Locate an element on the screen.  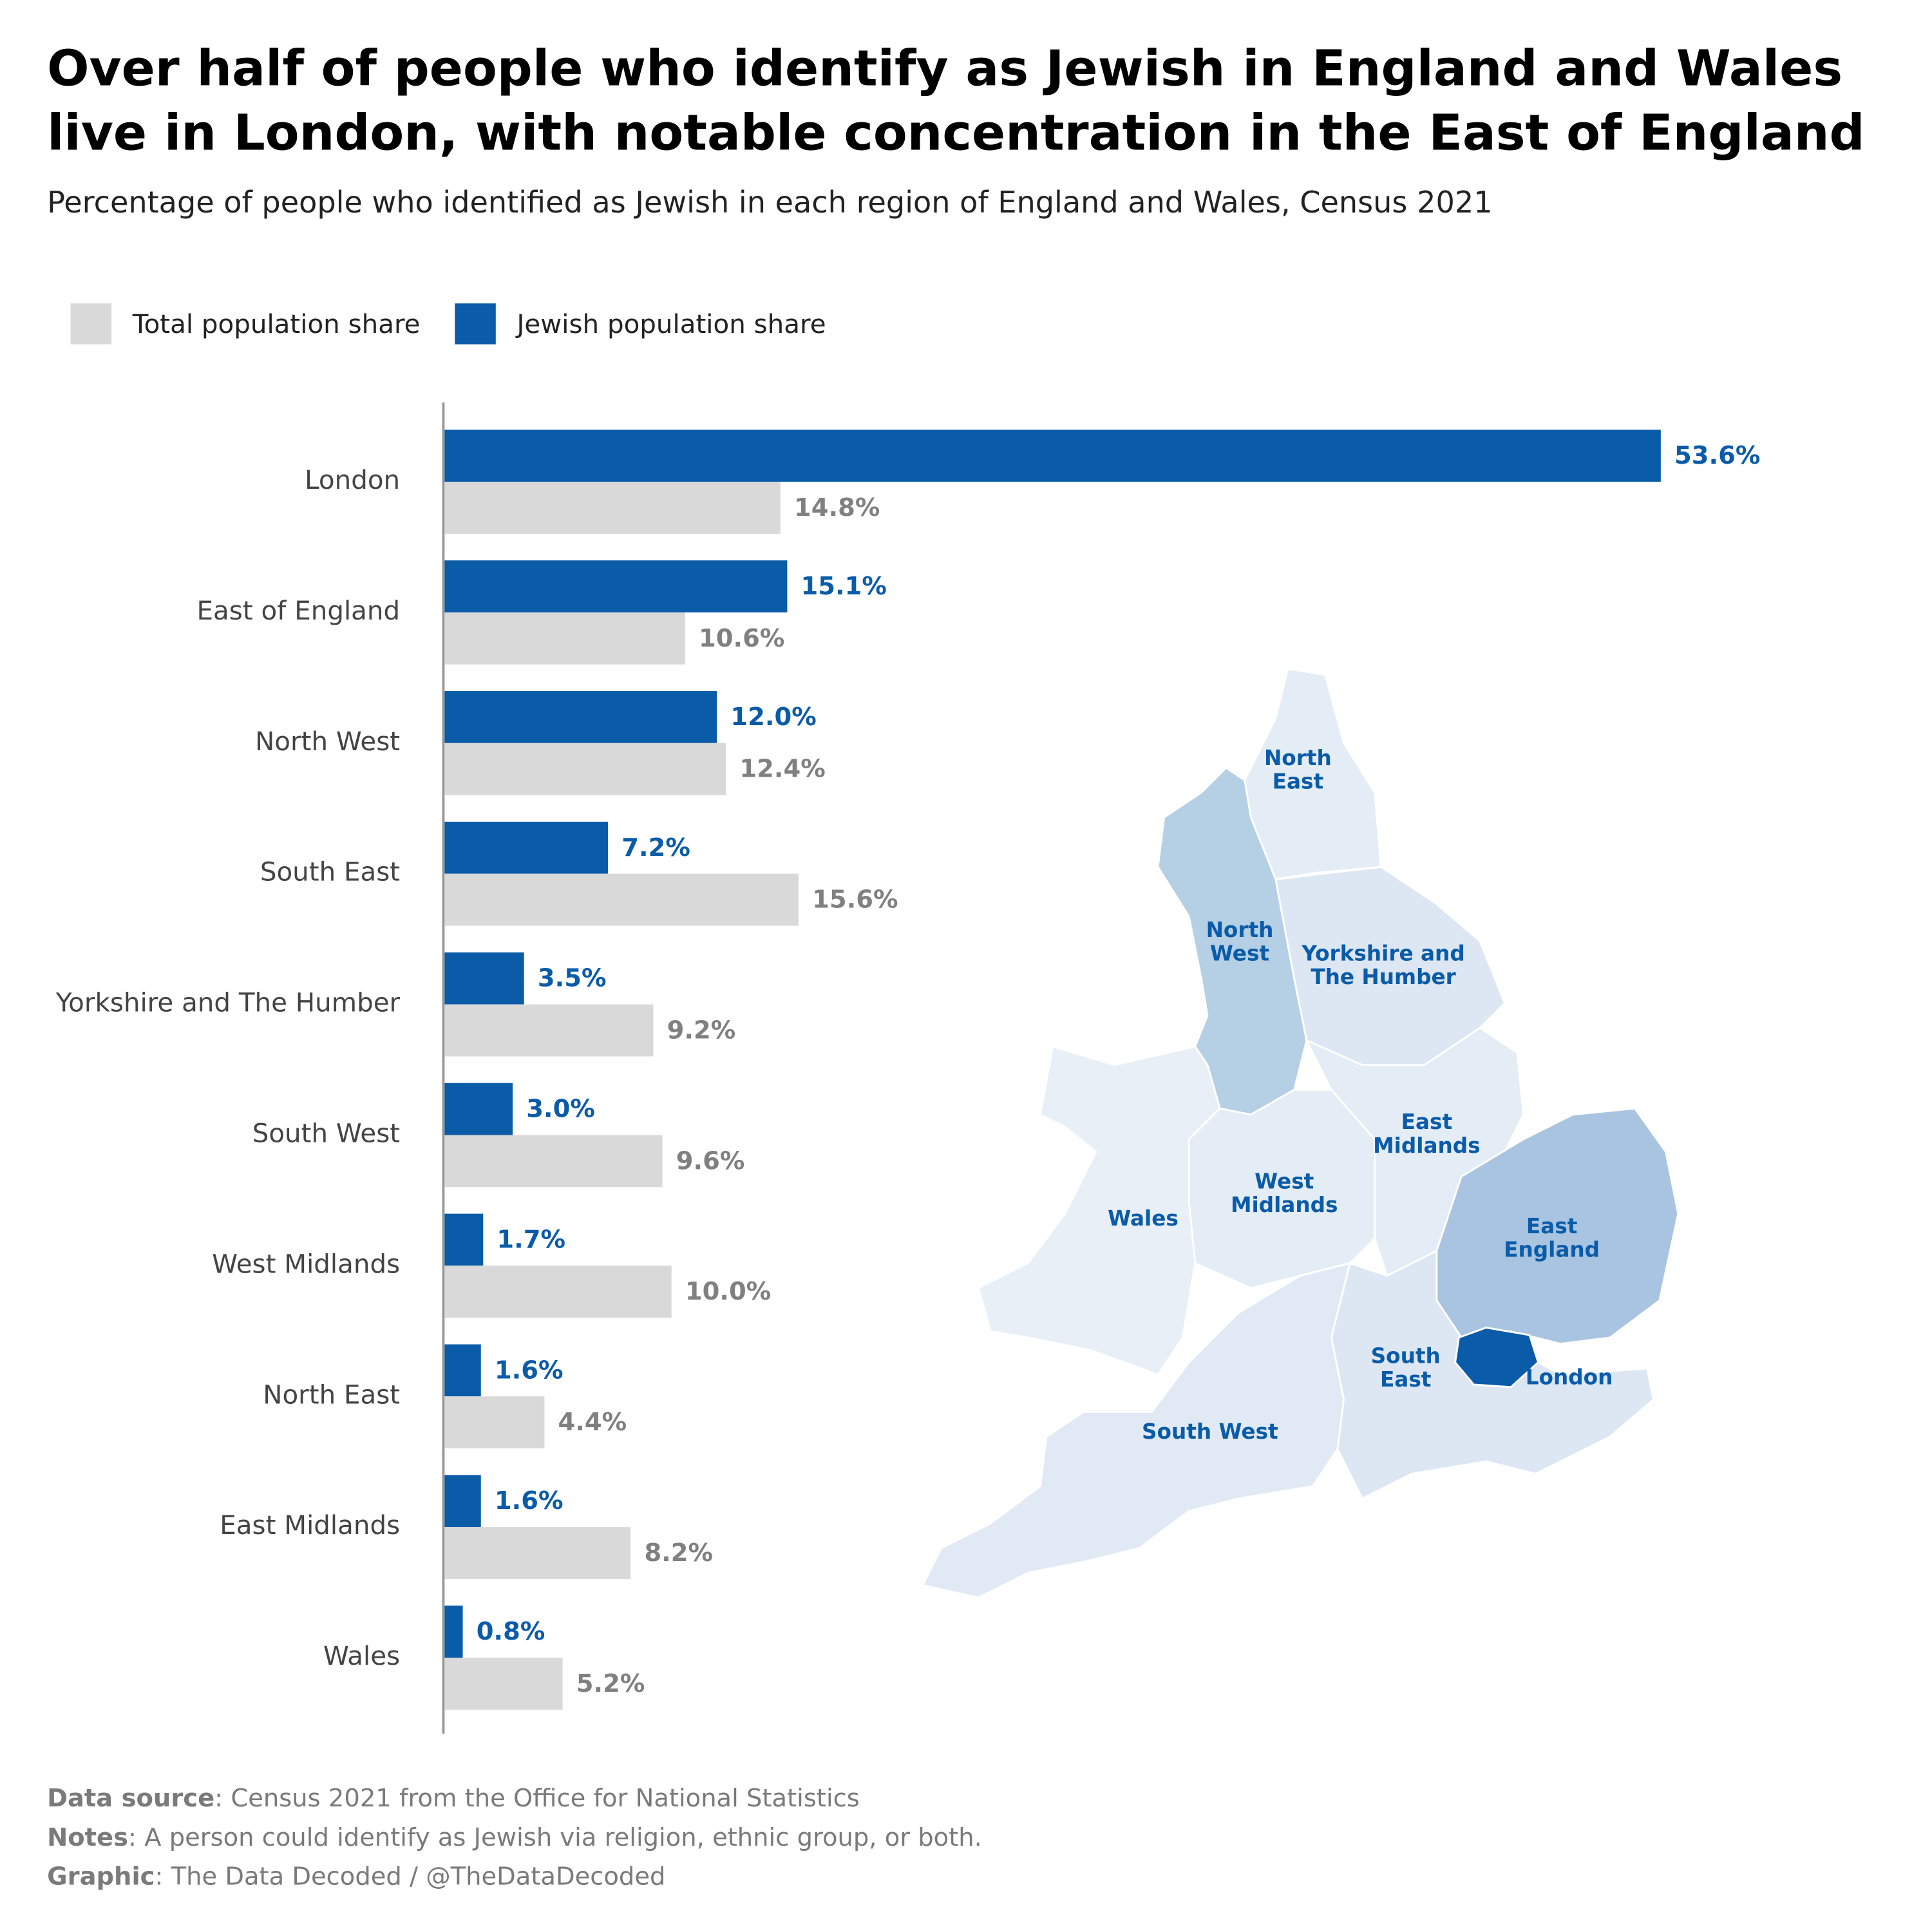
footer-label: Data source is located at coordinates (130, 1799).